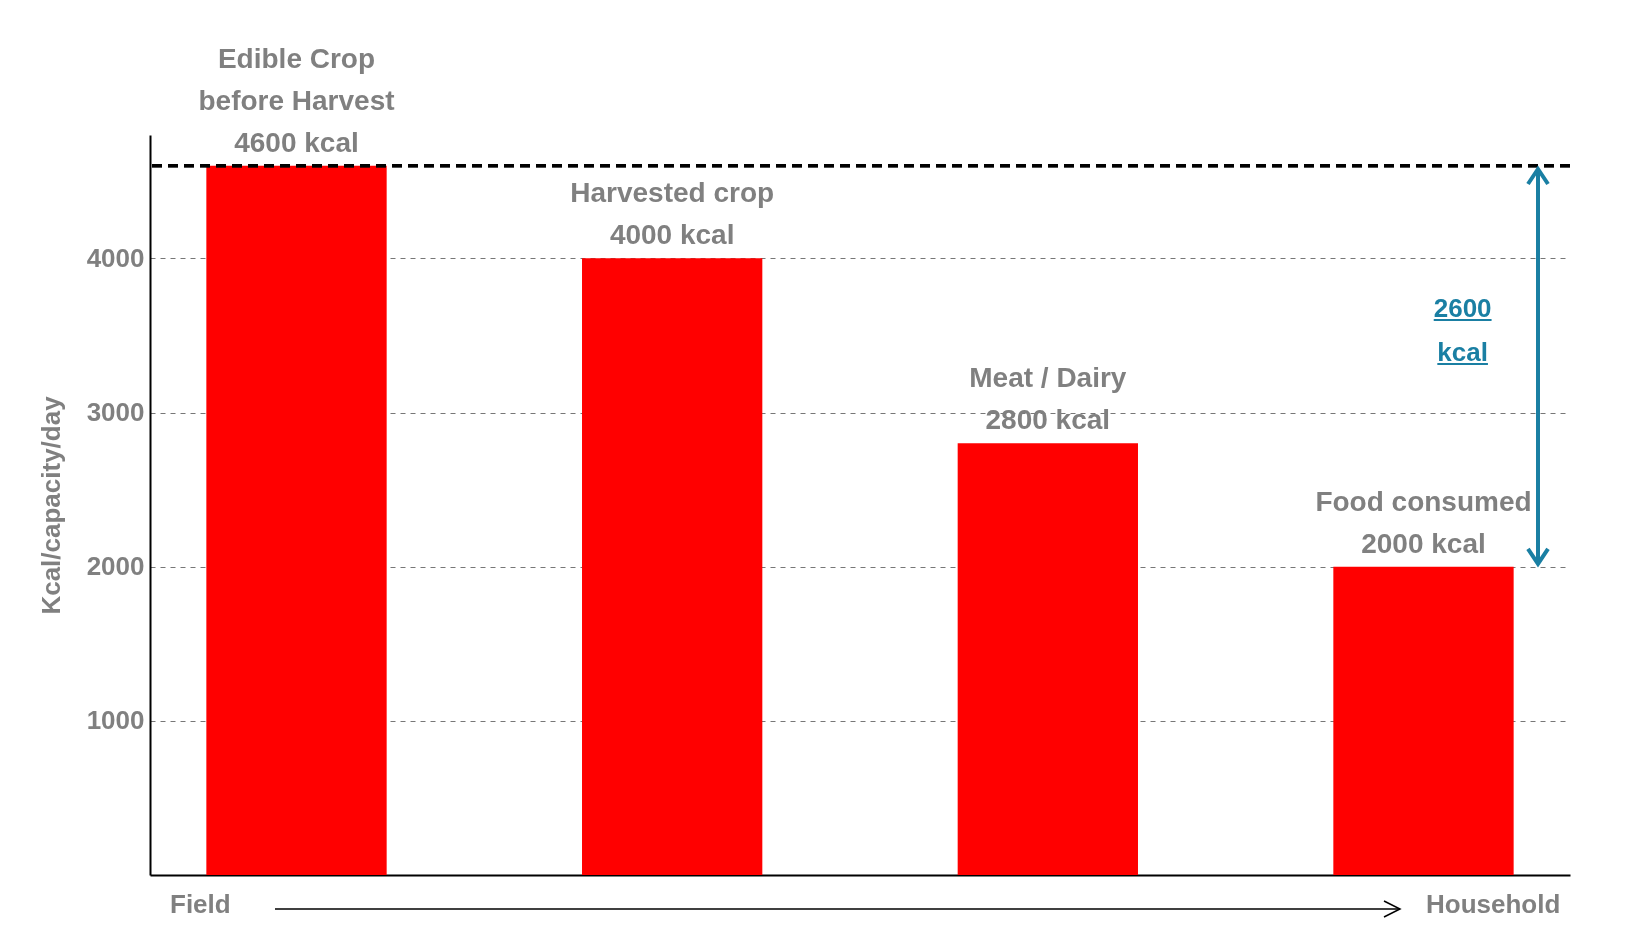 Image resolution: width=1629 pixels, height=934 pixels. What do you see at coordinates (1048, 378) in the screenshot?
I see `x-tick-label: Meat / Dairy` at bounding box center [1048, 378].